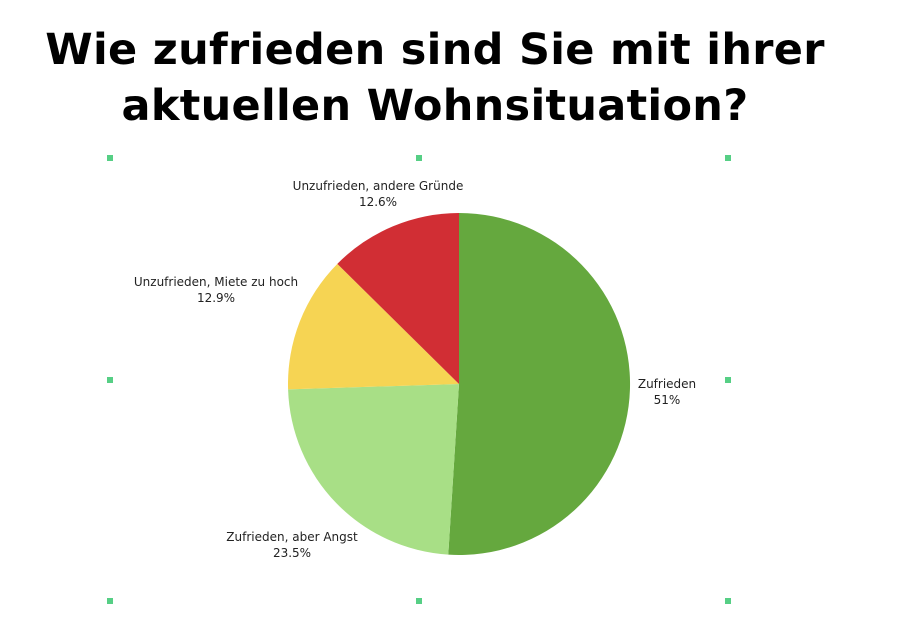 The height and width of the screenshot is (622, 908). I want to click on selection-handle-middle-left, so click(110, 380).